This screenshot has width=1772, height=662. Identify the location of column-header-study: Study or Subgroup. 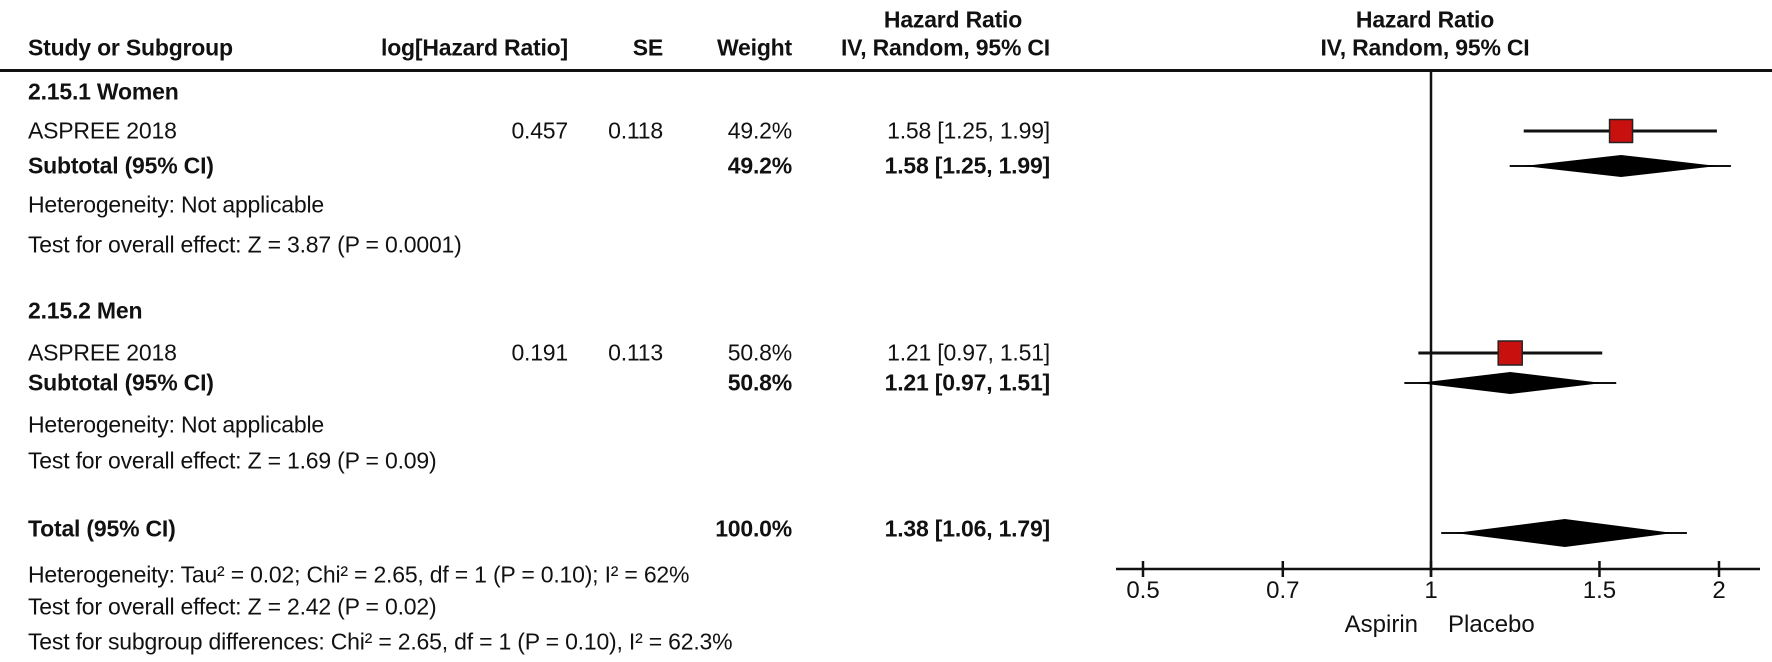
(130, 47).